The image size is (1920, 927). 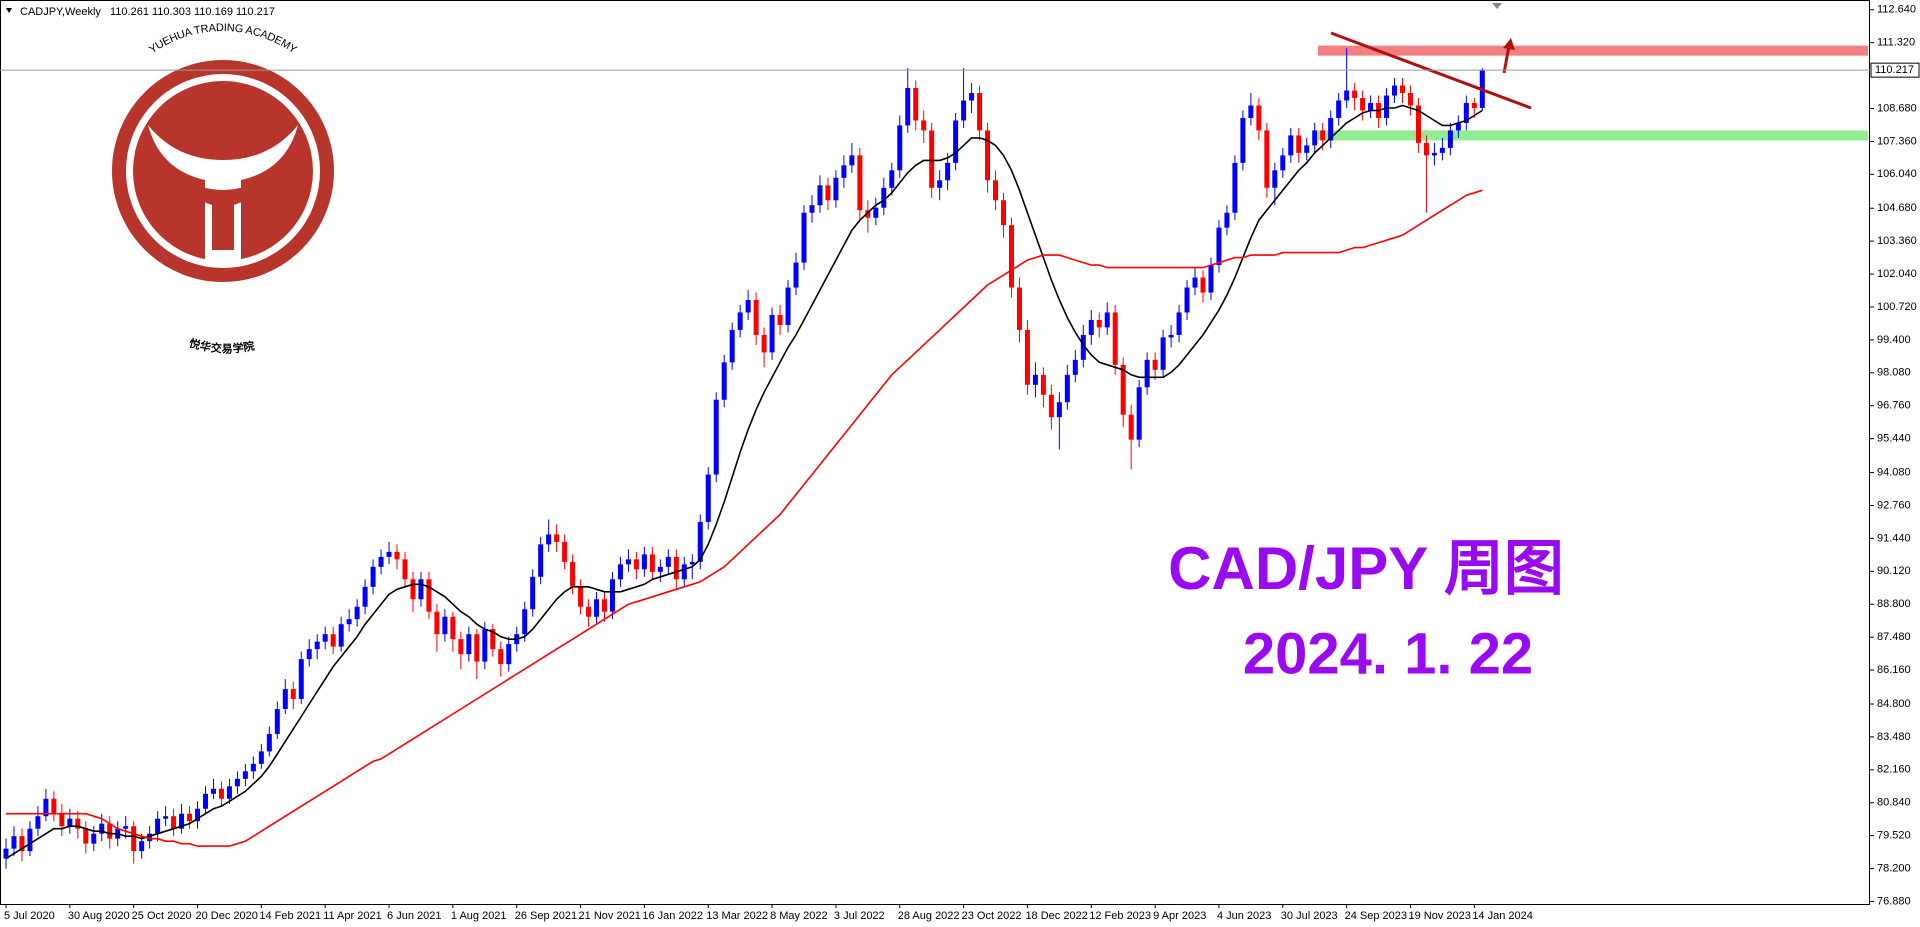 What do you see at coordinates (1894, 373) in the screenshot?
I see `y-tick-label: 98.080` at bounding box center [1894, 373].